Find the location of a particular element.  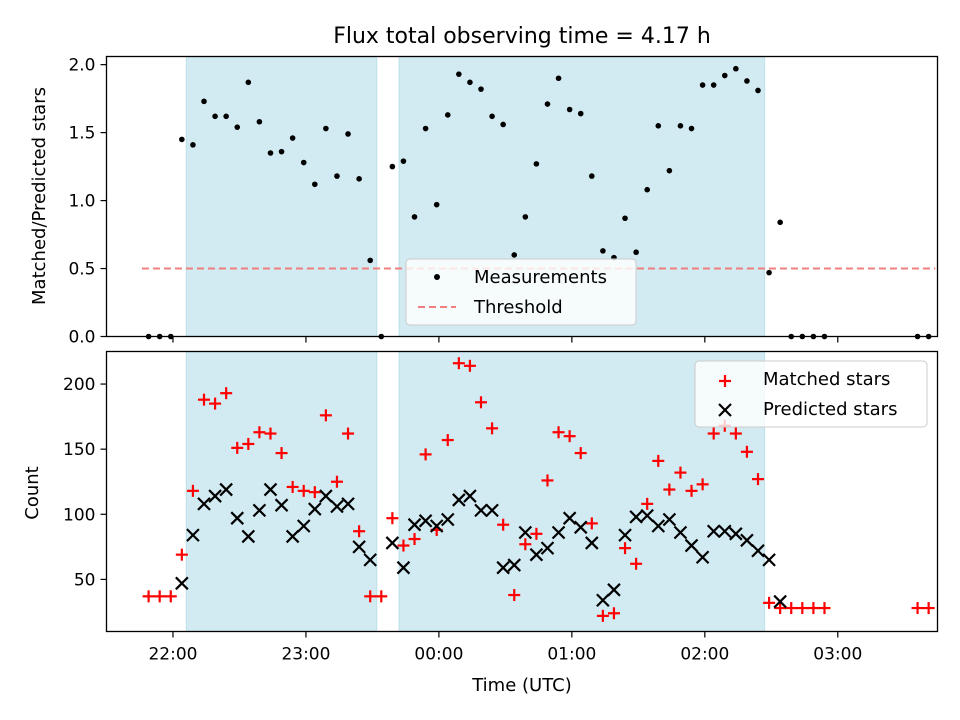

top-y-axis: 0.0 0.5 1.0 1.5 2.0 is located at coordinates (87, 202).